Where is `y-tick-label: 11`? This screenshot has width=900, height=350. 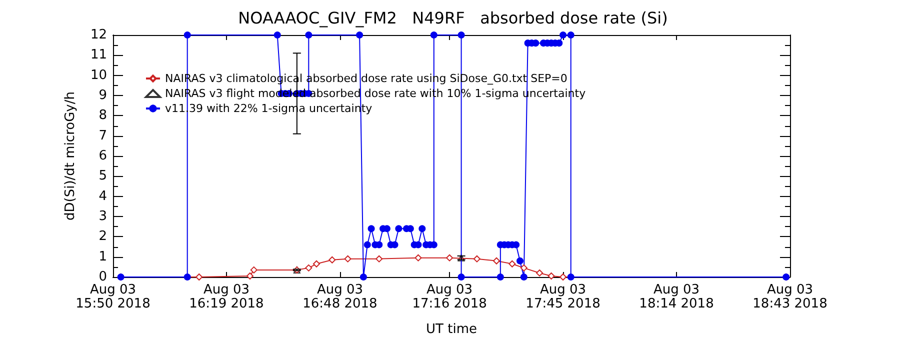
y-tick-label: 11 is located at coordinates (98, 55).